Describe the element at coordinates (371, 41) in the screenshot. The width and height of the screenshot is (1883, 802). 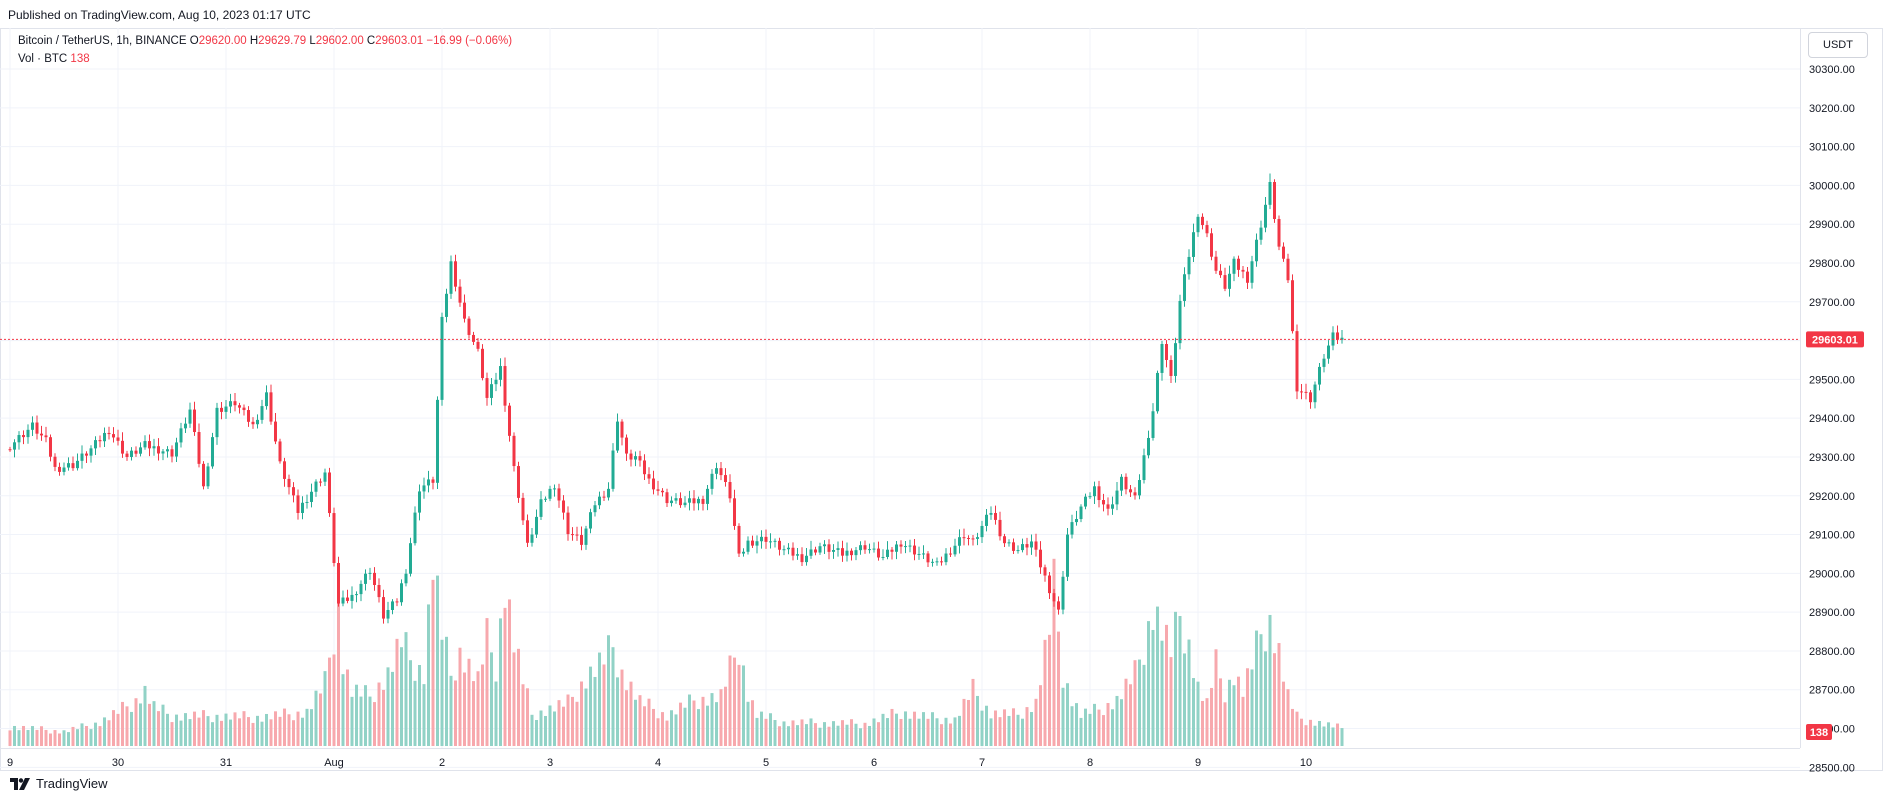
I see `close-label: C` at that location.